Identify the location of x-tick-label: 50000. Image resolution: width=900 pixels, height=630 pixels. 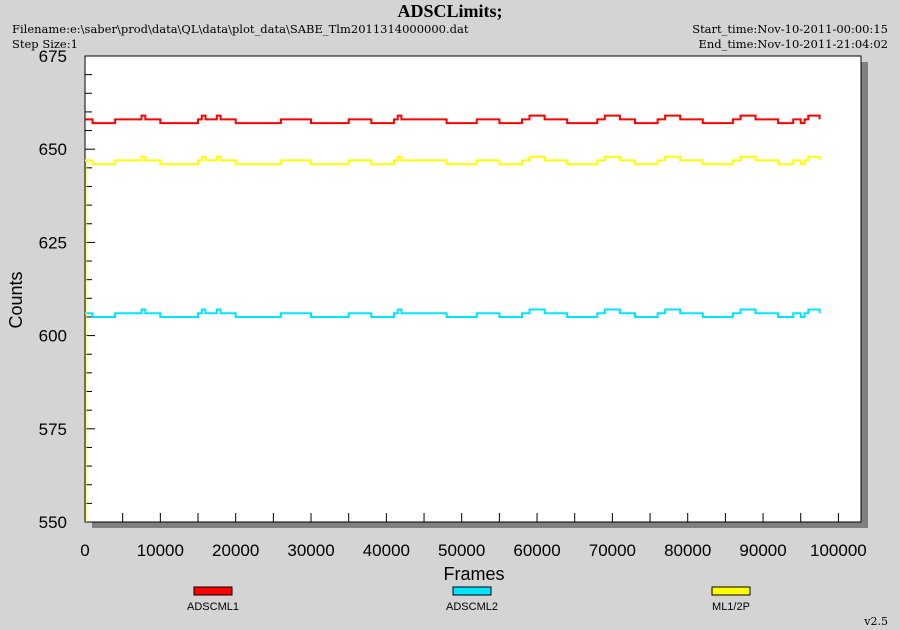
(461, 550).